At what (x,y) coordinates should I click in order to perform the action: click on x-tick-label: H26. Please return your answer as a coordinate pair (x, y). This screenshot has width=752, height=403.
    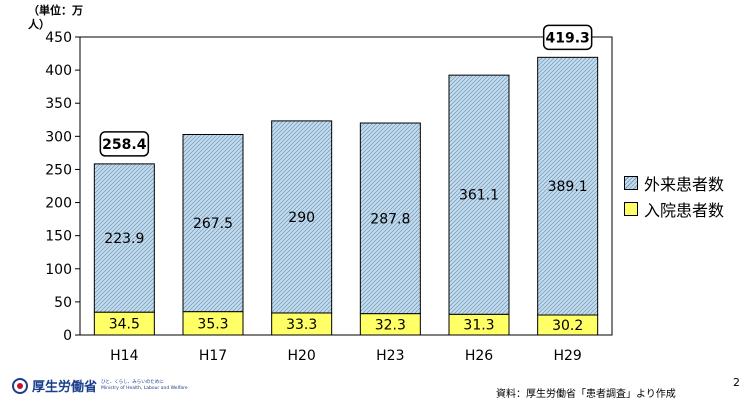
    Looking at the image, I should click on (479, 356).